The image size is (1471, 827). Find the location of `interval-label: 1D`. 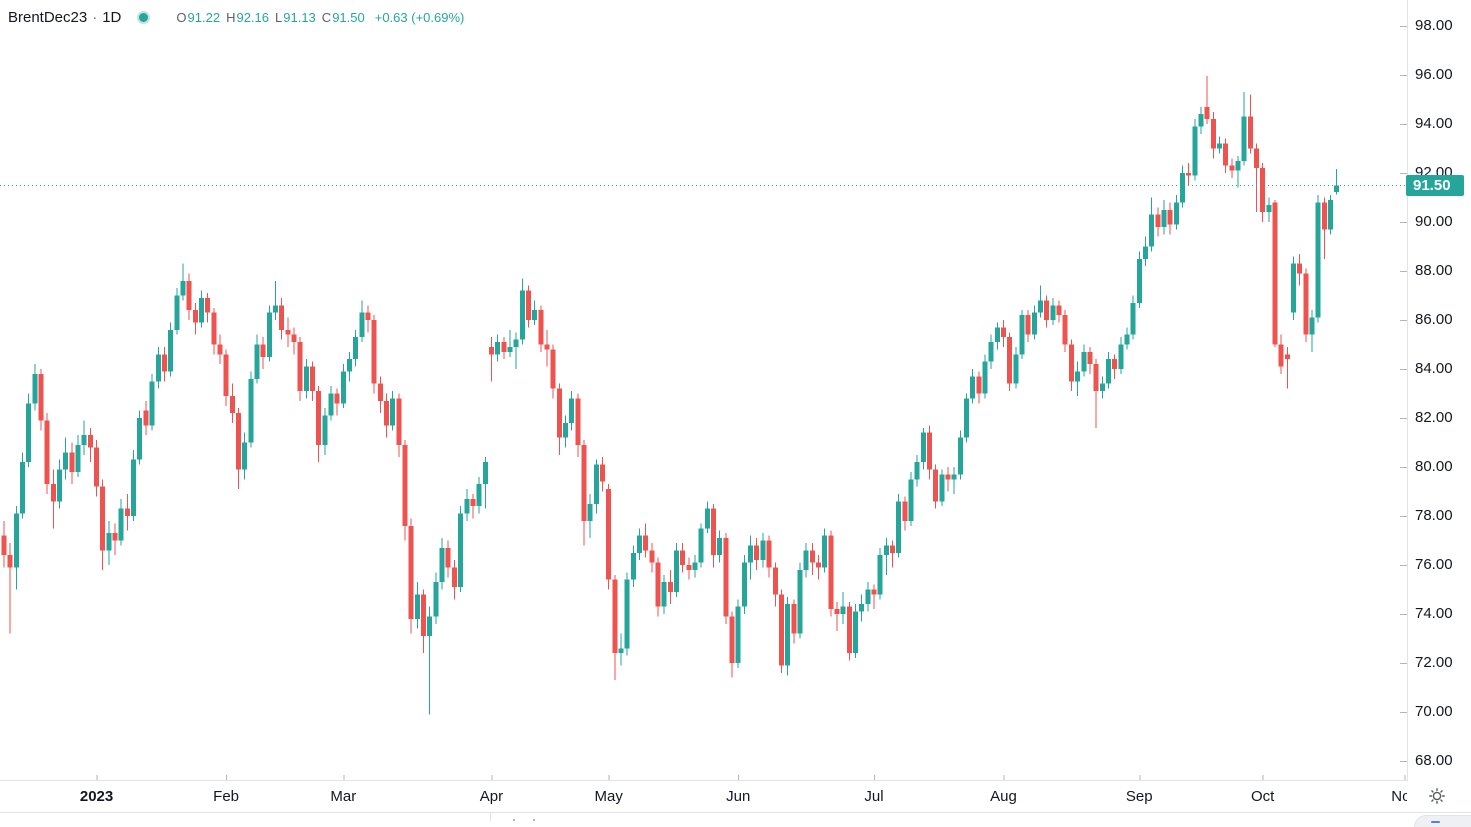

interval-label: 1D is located at coordinates (112, 17).